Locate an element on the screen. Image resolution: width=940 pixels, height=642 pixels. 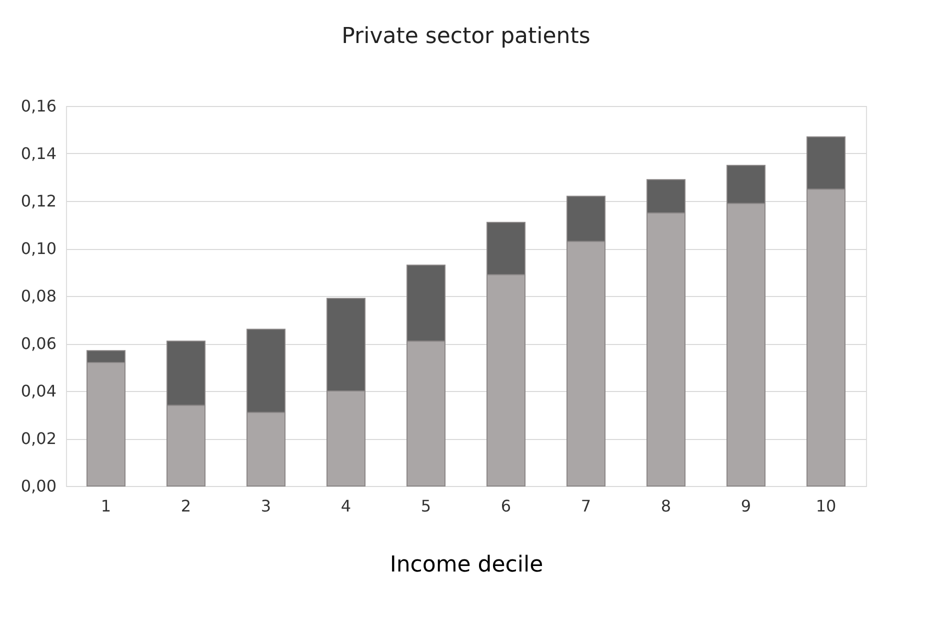
x-tick-label: 6 is located at coordinates (506, 506).